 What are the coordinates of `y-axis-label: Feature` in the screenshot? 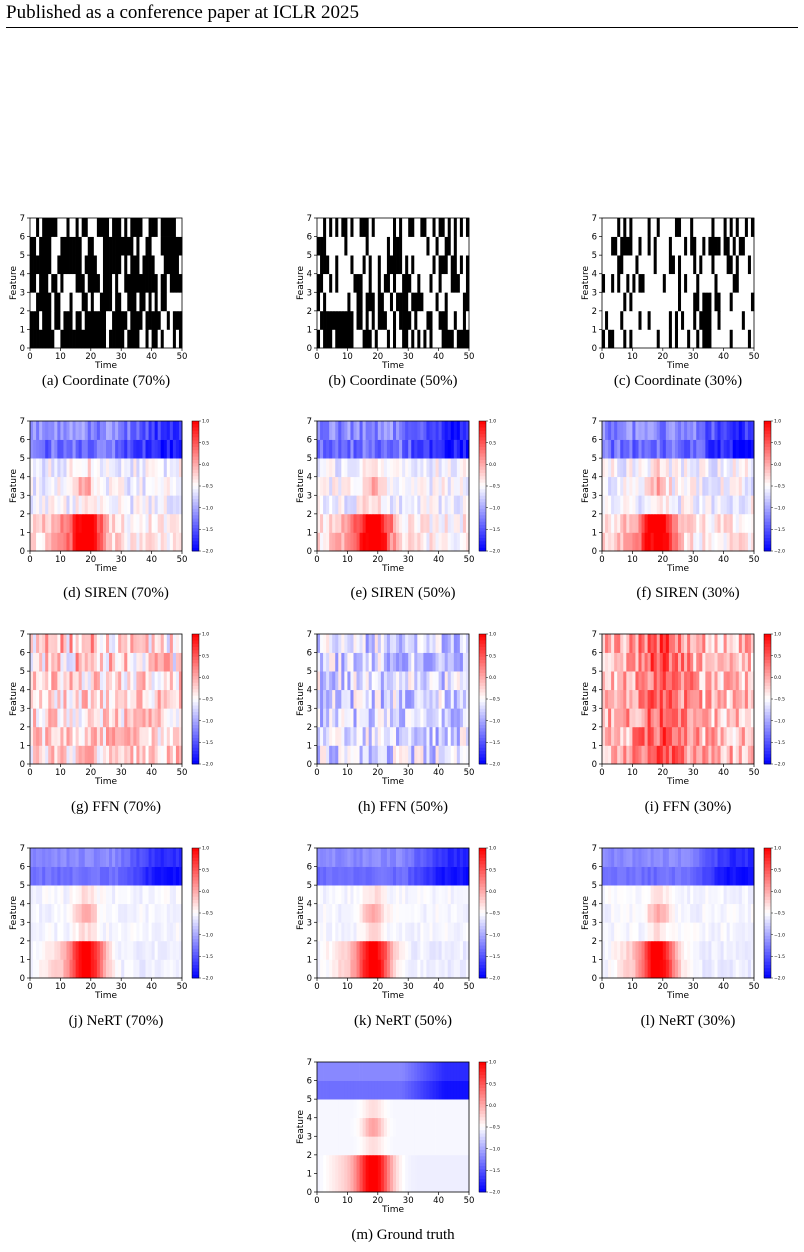 It's located at (301, 913).